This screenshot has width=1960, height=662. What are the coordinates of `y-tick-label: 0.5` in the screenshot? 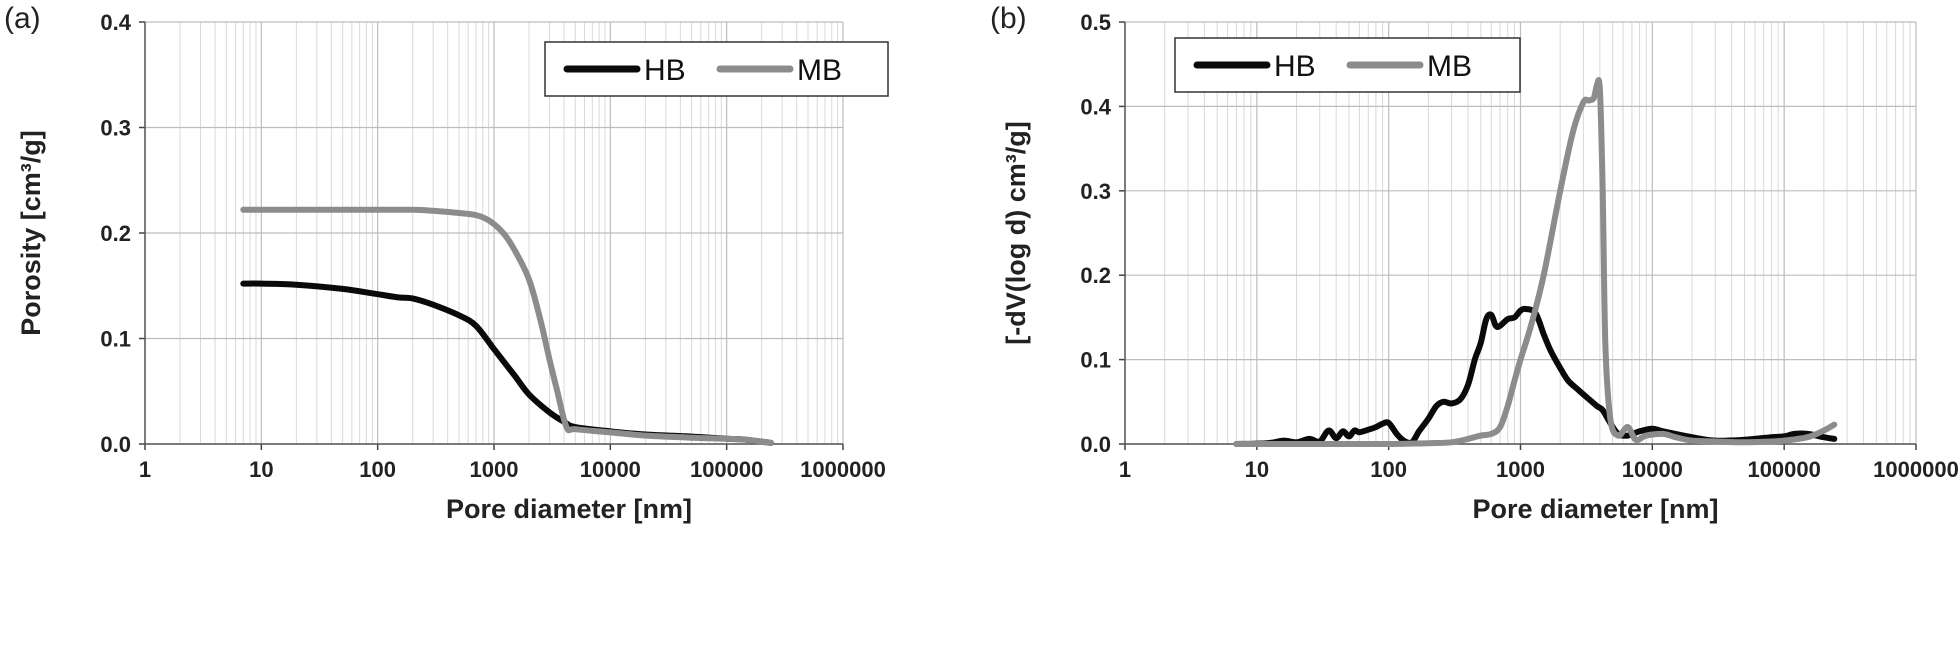 It's located at (1095, 22).